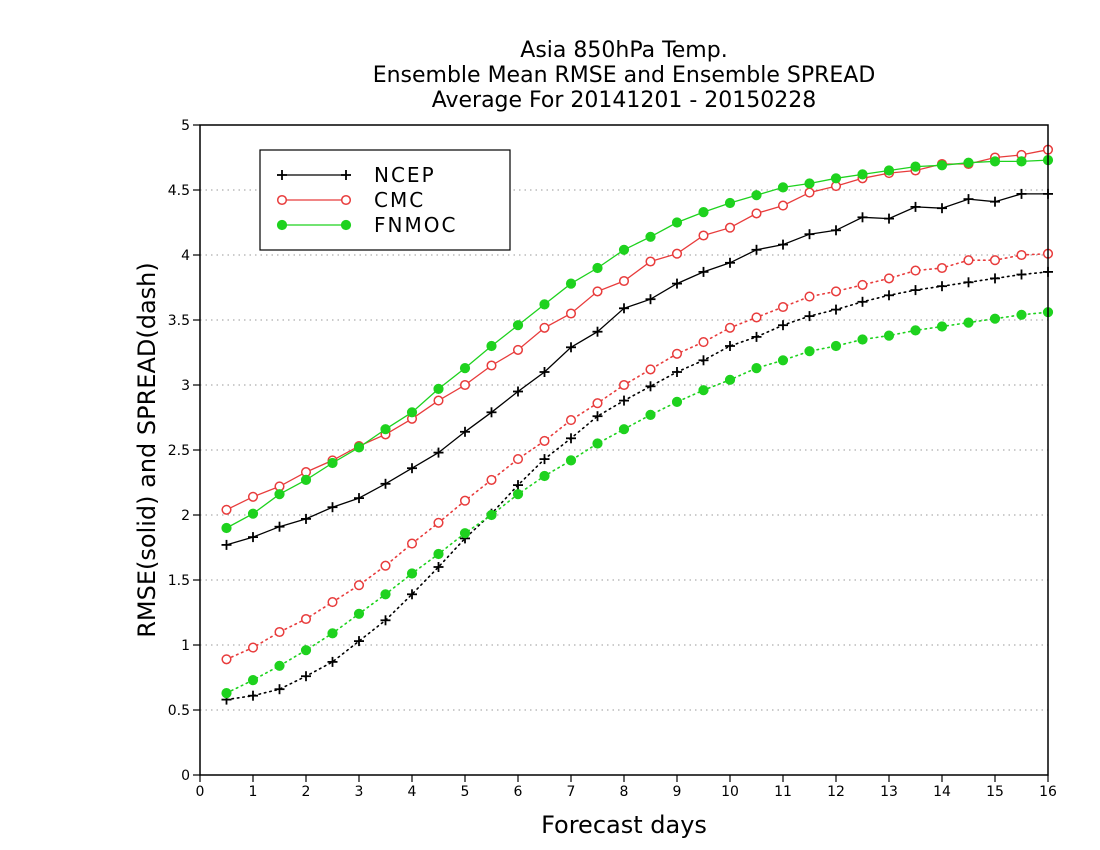 The image size is (1100, 850). I want to click on x-tick-label: 13, so click(889, 792).